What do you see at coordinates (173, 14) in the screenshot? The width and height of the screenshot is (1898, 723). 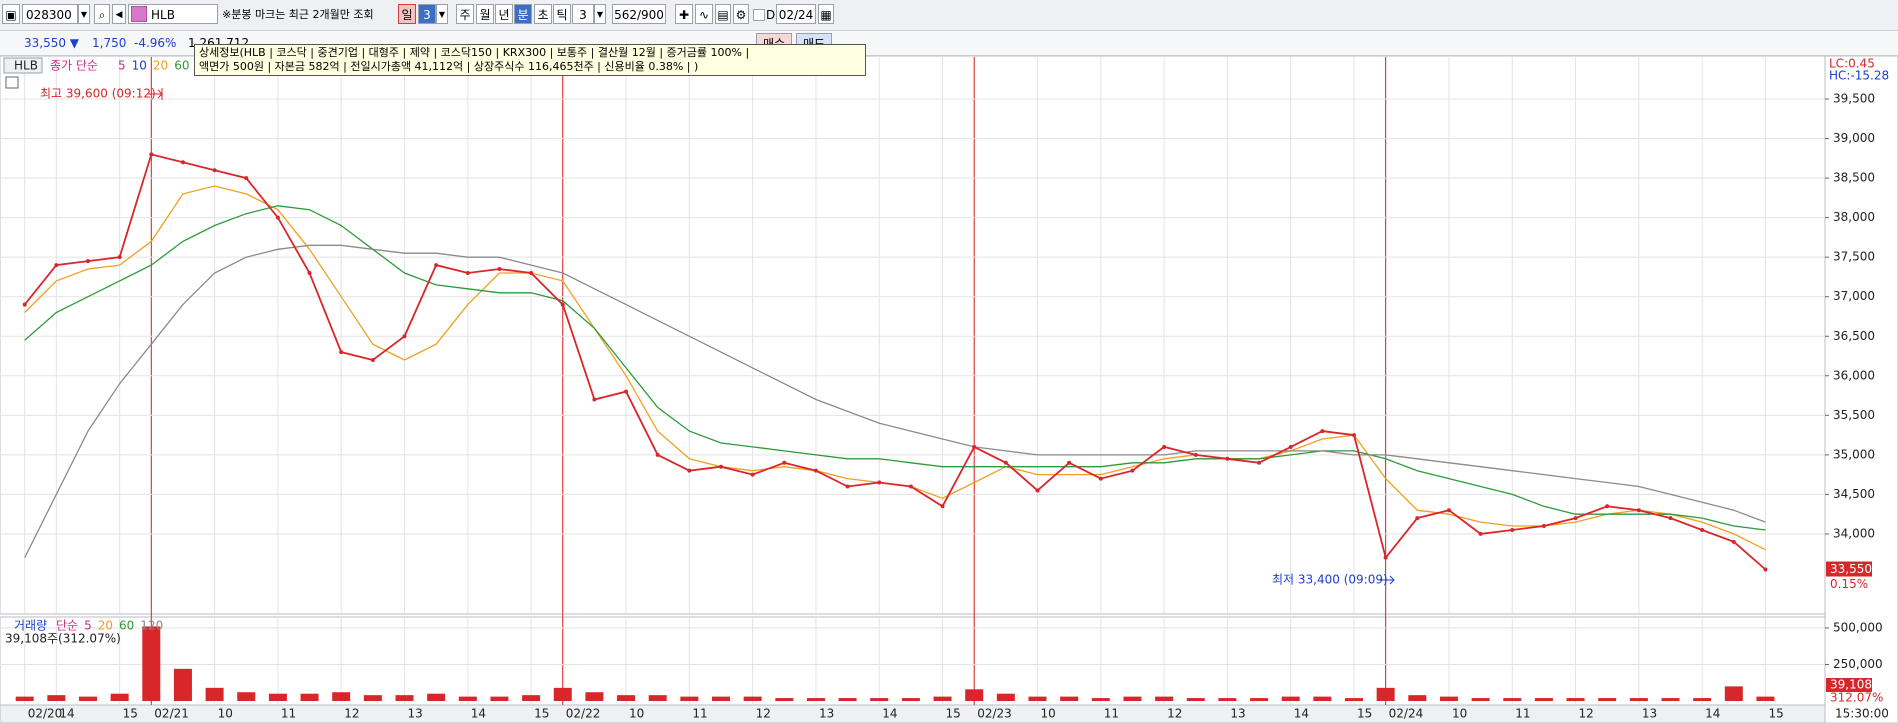 I see `name-box: HLB` at bounding box center [173, 14].